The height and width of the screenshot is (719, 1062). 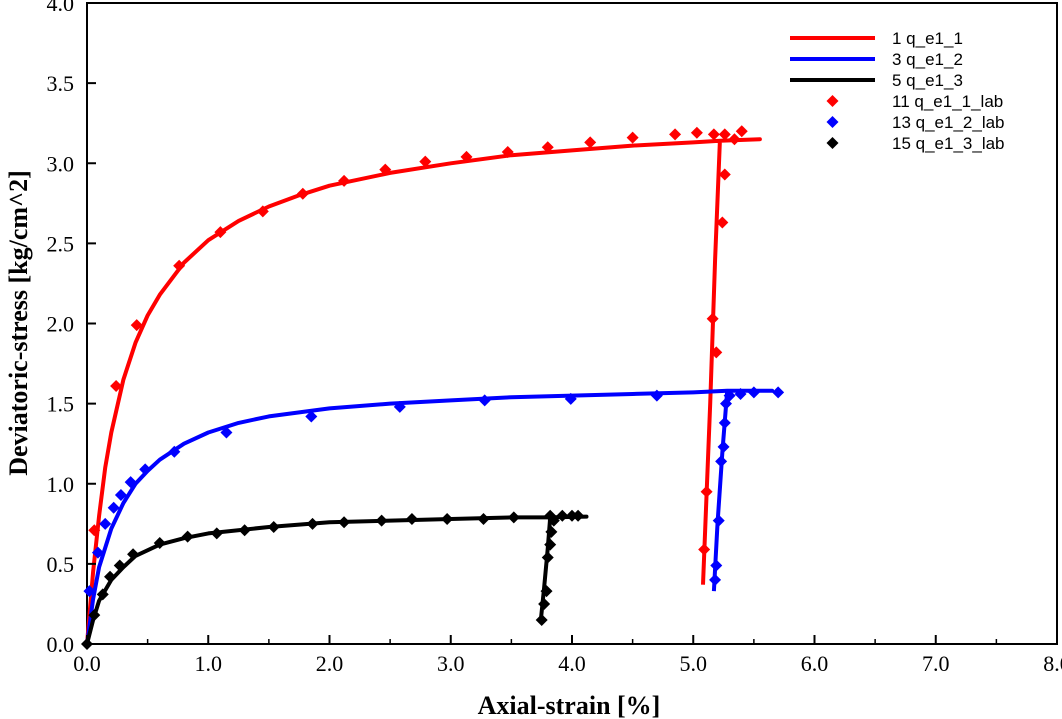 I want to click on series-15-q-e1-3-lab, so click(x=333, y=579).